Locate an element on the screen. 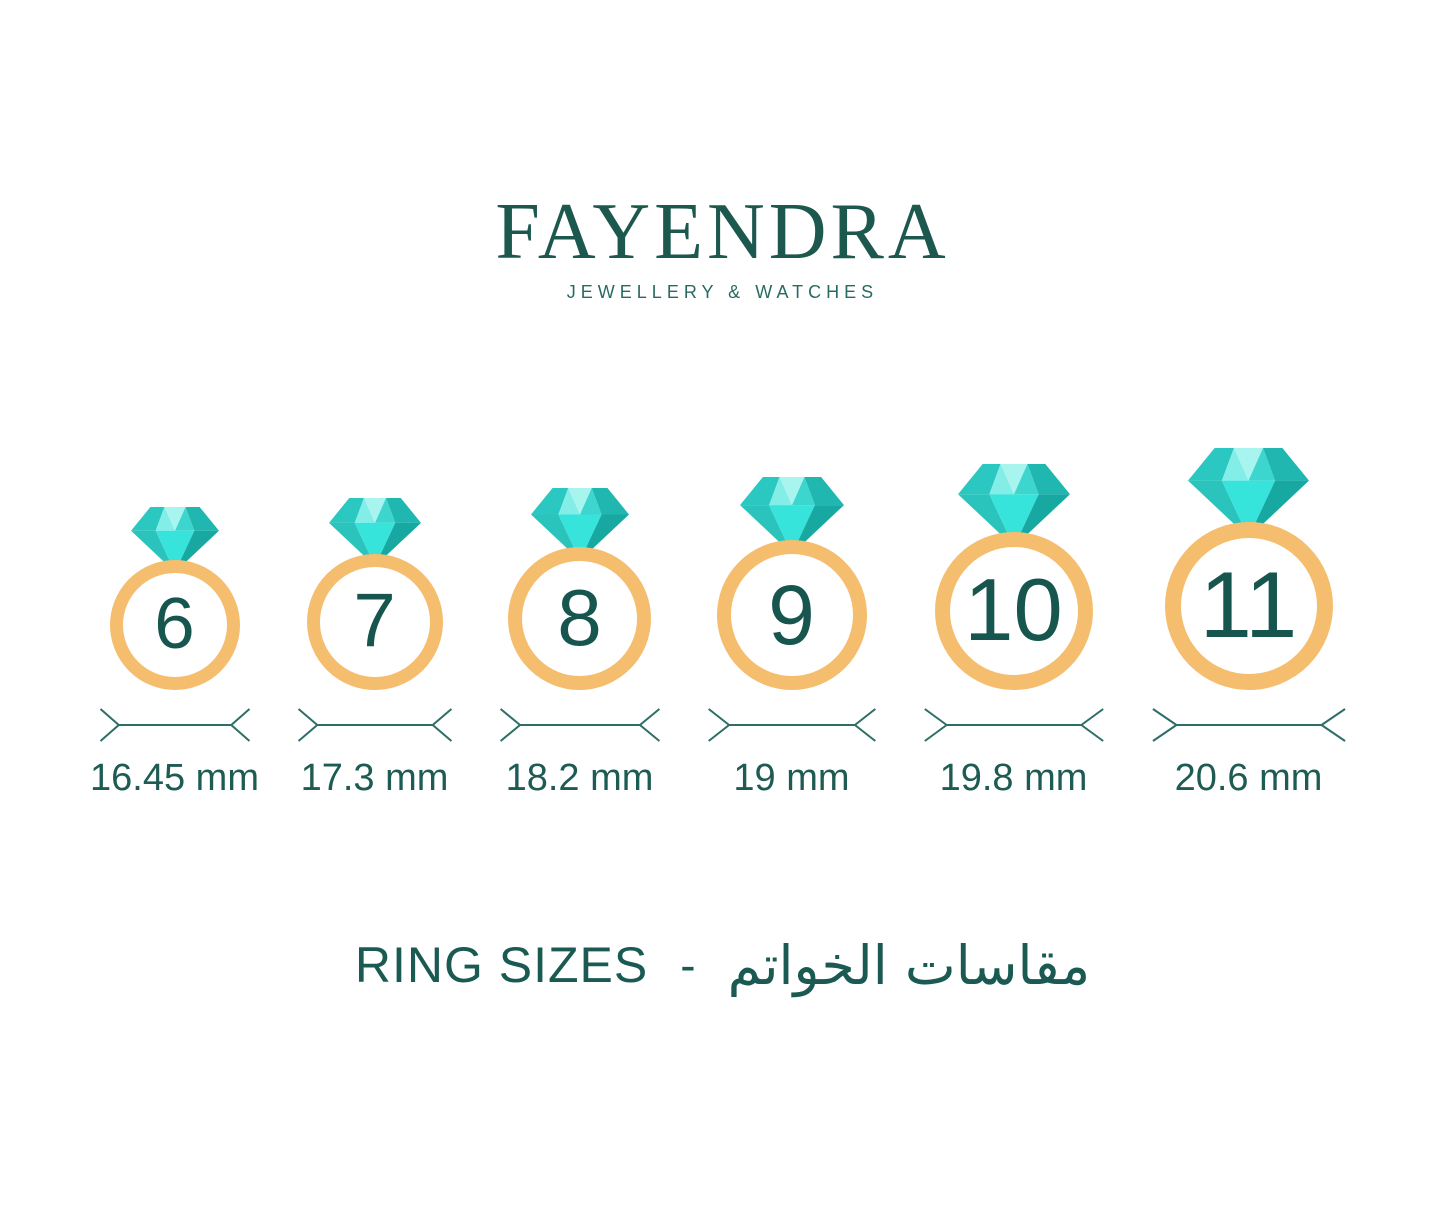 The width and height of the screenshot is (1445, 1205). ring-illustration: 6 is located at coordinates (174, 598).